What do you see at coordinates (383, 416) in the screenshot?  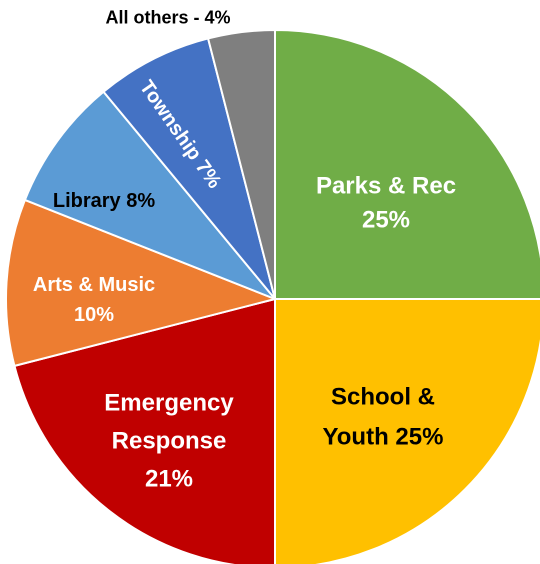 I see `slice-label-school-and-youth: School & Youth 25%` at bounding box center [383, 416].